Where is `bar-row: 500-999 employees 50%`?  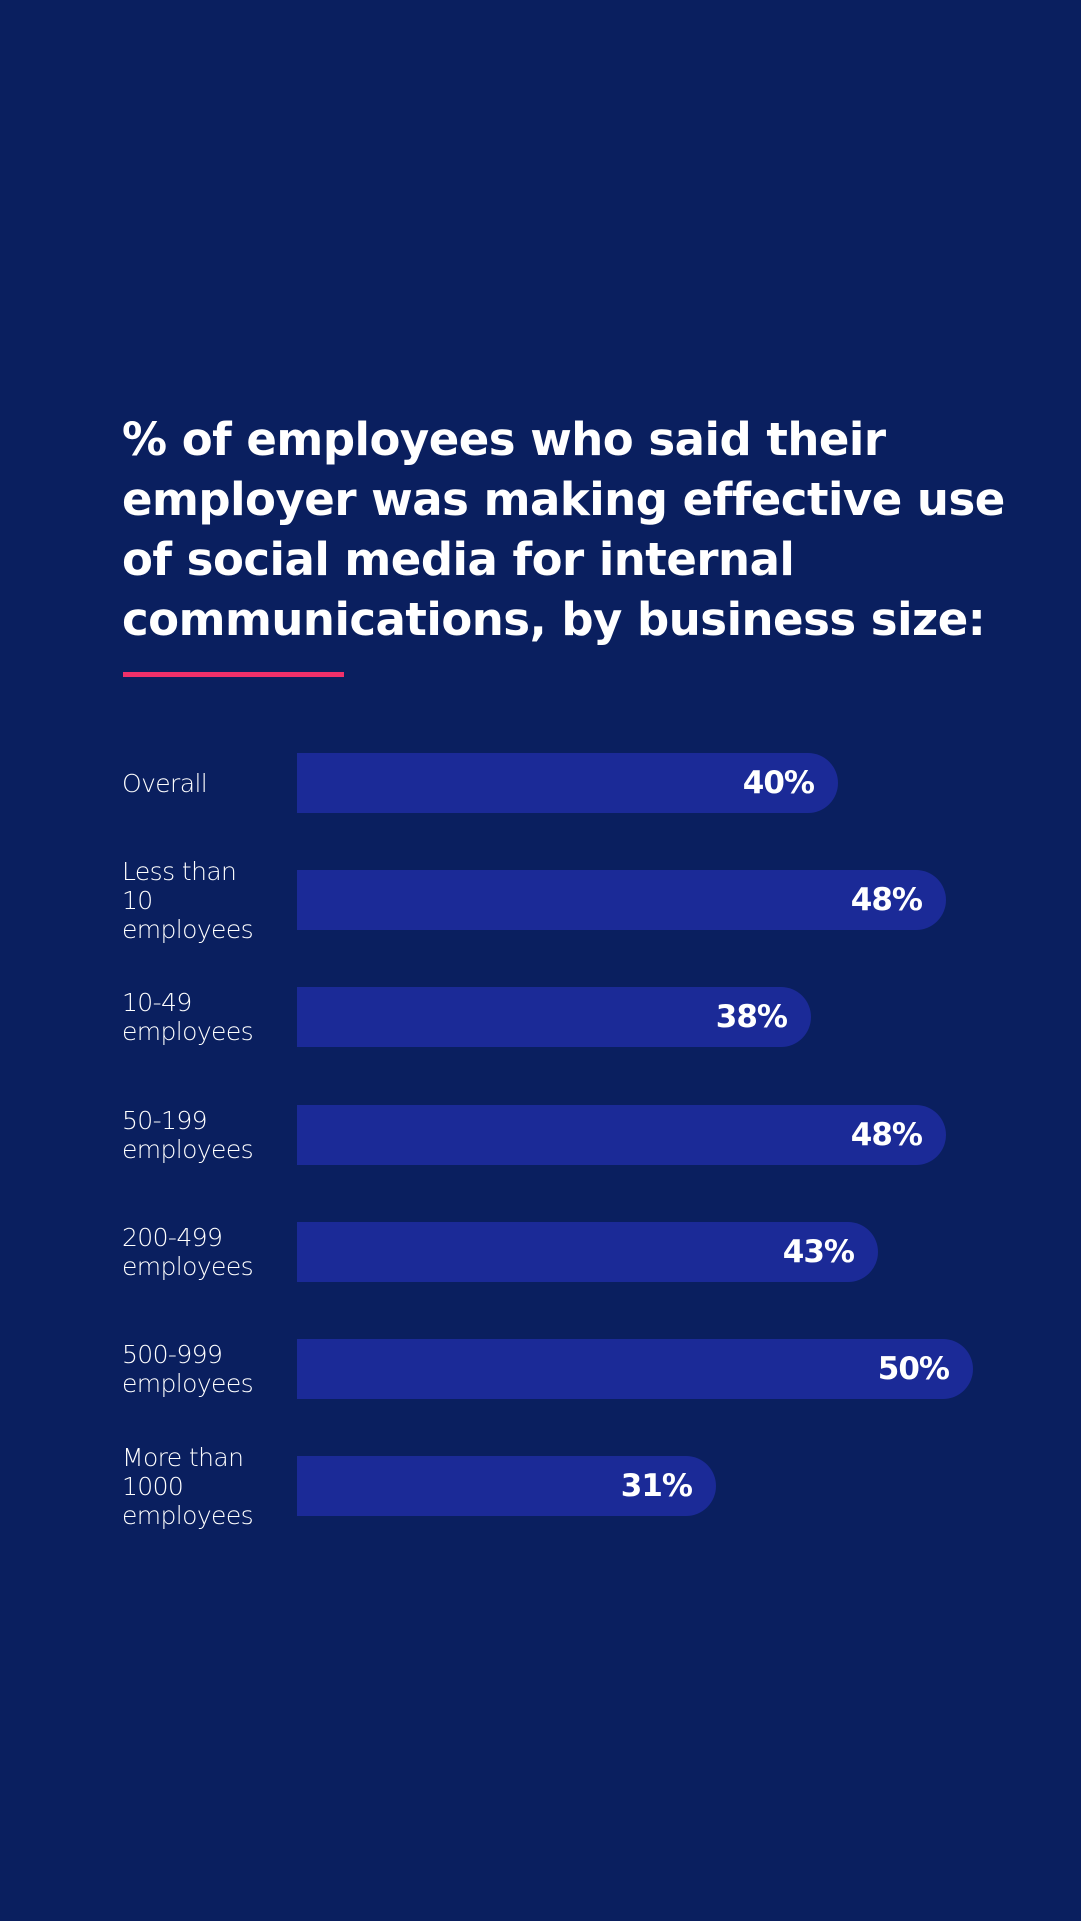 bar-row: 500-999 employees 50% is located at coordinates (547, 1369).